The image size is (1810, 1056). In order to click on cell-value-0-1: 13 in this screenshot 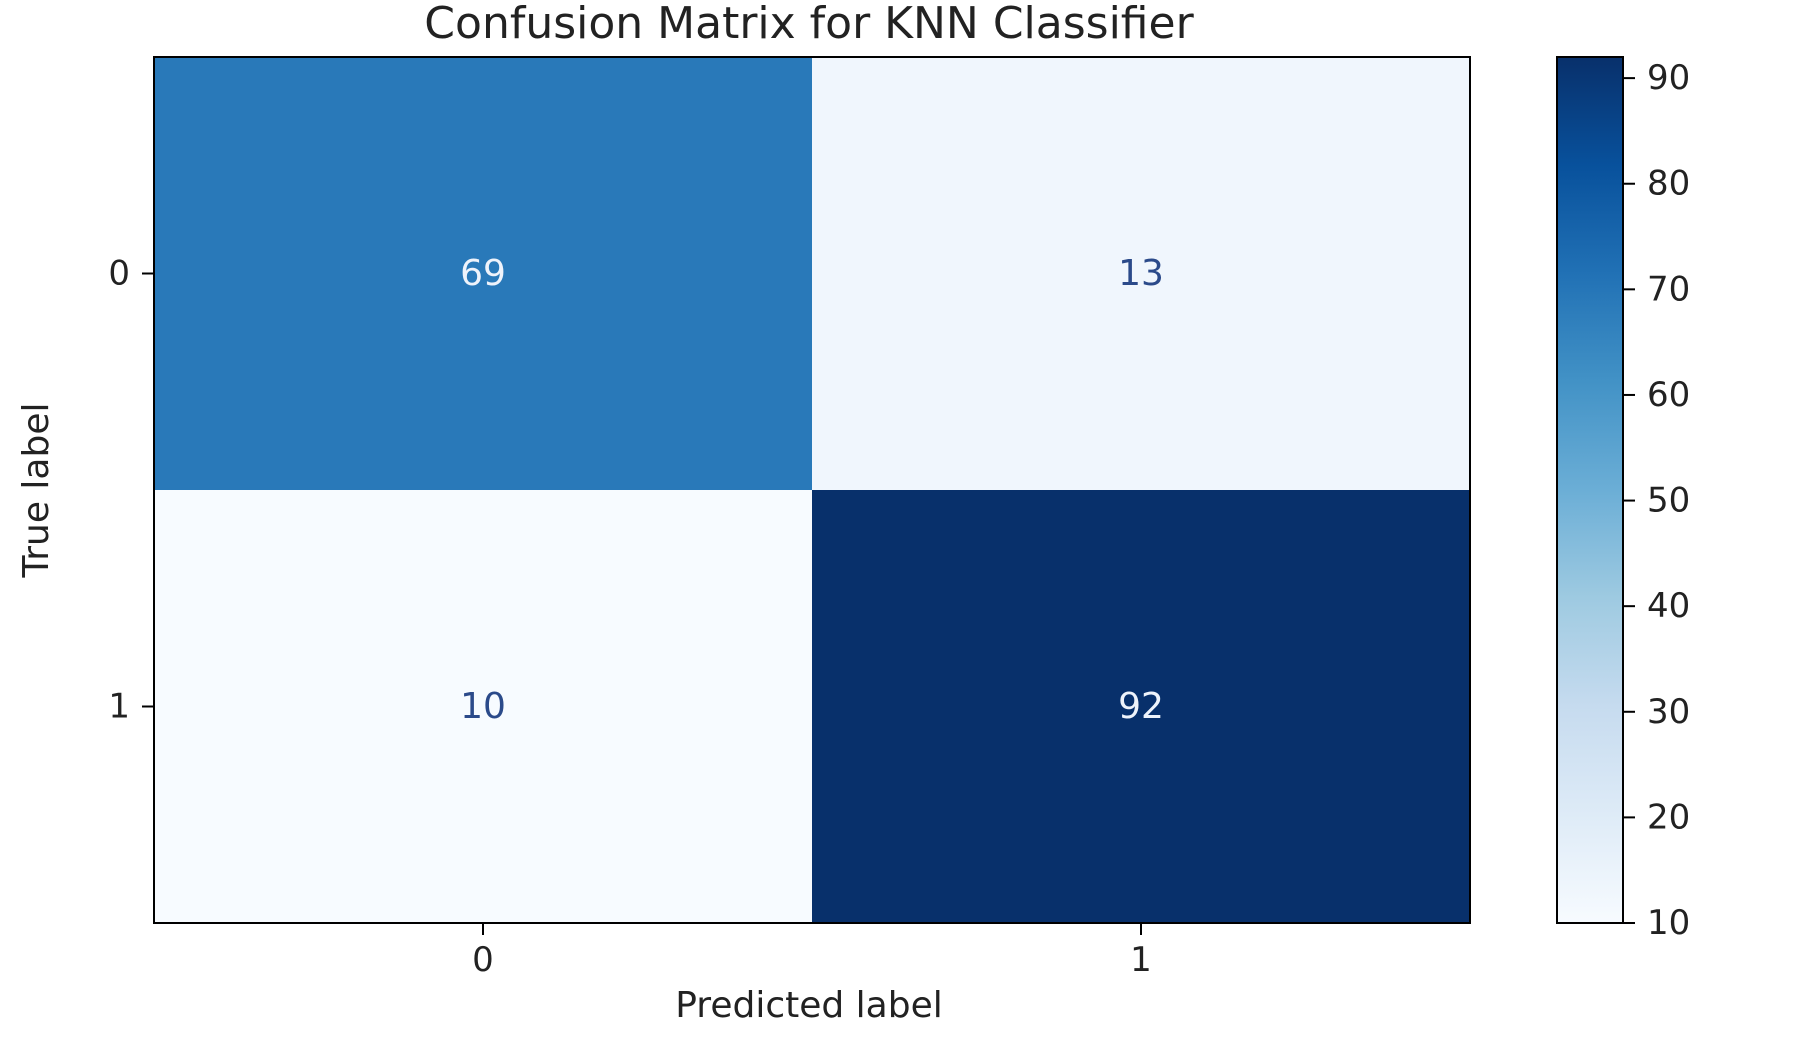, I will do `click(1141, 273)`.